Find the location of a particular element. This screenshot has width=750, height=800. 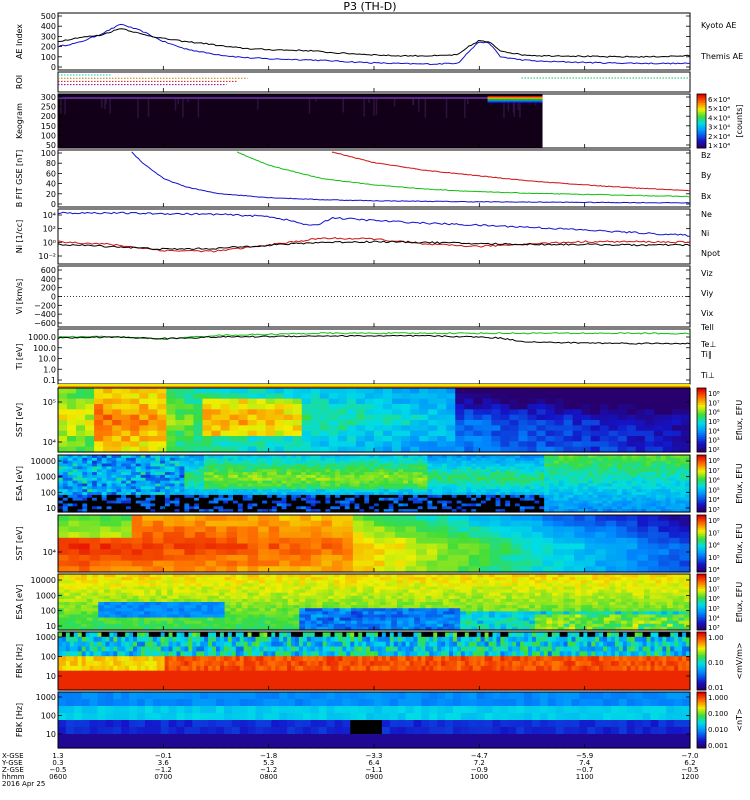

sst2-colorbar-tick: 10⁵ is located at coordinates (714, 558).